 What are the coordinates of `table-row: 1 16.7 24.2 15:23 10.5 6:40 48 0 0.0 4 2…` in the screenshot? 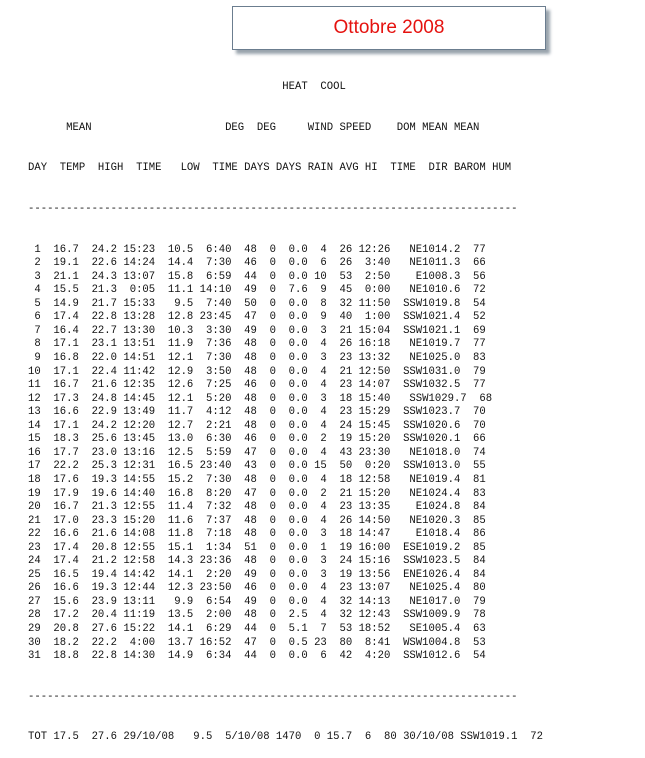 It's located at (257, 249).